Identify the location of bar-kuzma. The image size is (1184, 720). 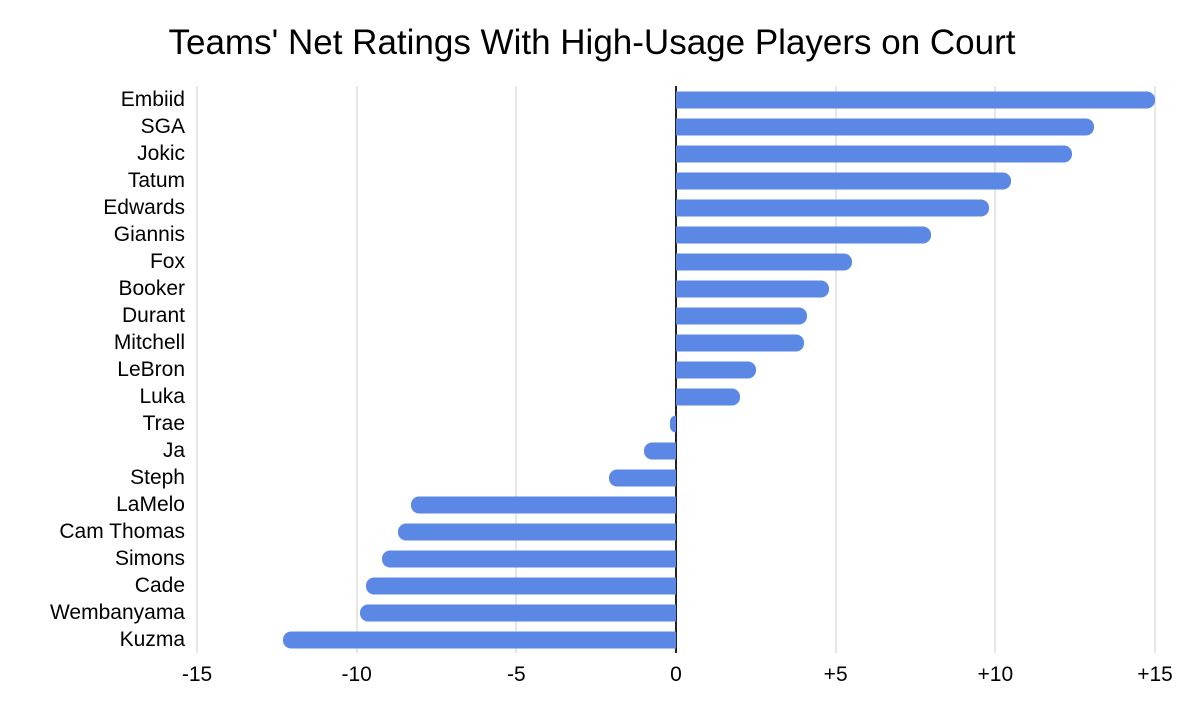
(479, 639).